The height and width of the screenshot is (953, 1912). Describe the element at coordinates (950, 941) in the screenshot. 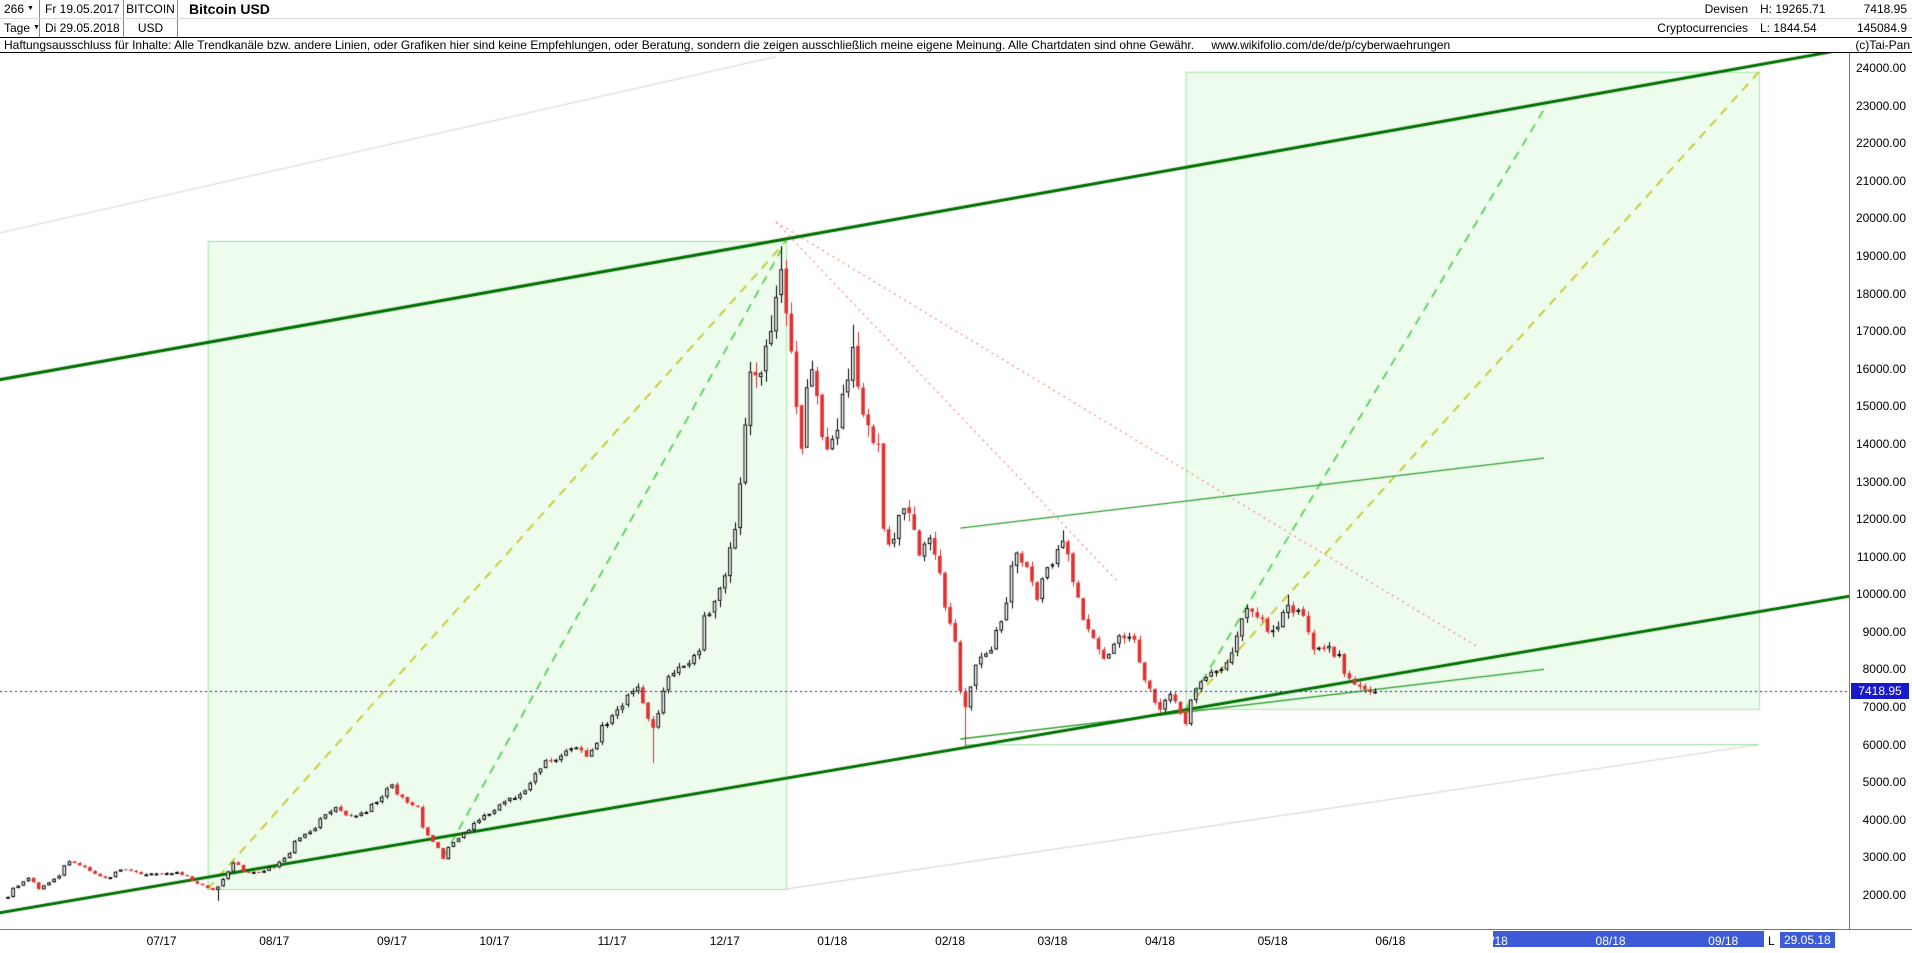

I see `x-axis-label: 02/18` at that location.